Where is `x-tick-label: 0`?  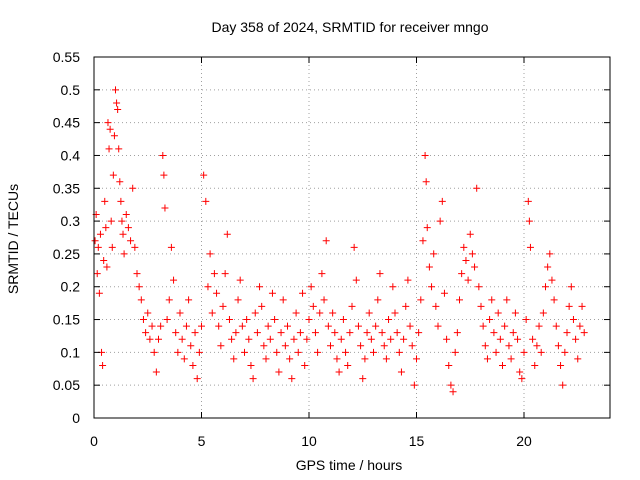
x-tick-label: 0 is located at coordinates (94, 441).